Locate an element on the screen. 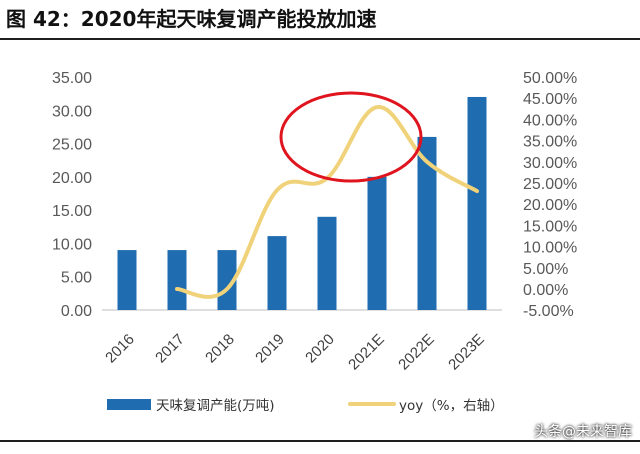  x-tick-label: 2017 is located at coordinates (170, 349).